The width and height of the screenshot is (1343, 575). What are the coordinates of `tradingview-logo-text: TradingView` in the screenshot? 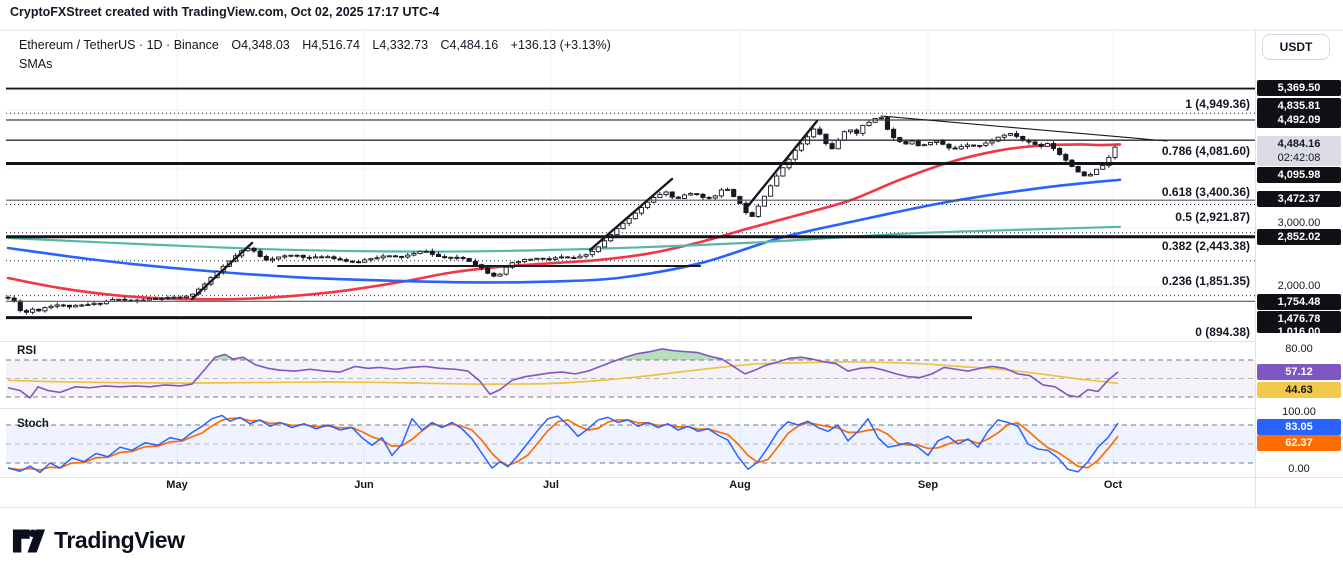 It's located at (119, 540).